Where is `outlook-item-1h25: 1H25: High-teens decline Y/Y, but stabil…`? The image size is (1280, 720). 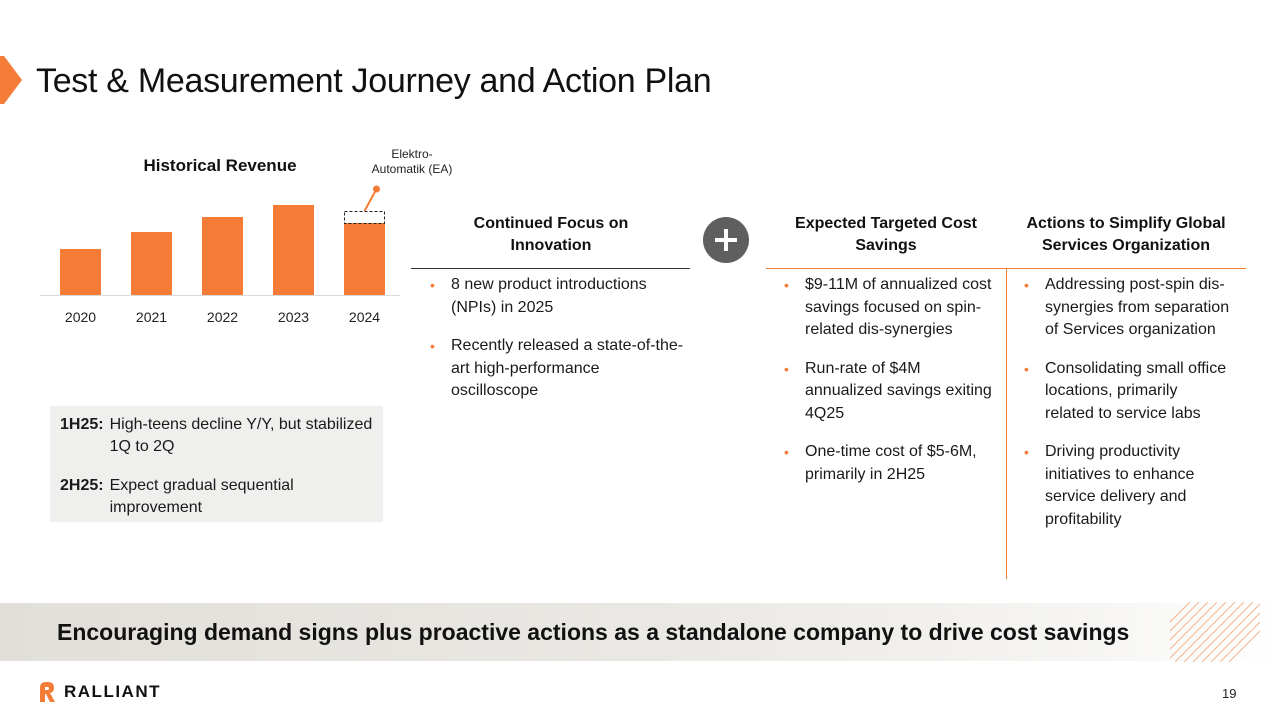 outlook-item-1h25: 1H25: High-teens decline Y/Y, but stabil… is located at coordinates (216, 436).